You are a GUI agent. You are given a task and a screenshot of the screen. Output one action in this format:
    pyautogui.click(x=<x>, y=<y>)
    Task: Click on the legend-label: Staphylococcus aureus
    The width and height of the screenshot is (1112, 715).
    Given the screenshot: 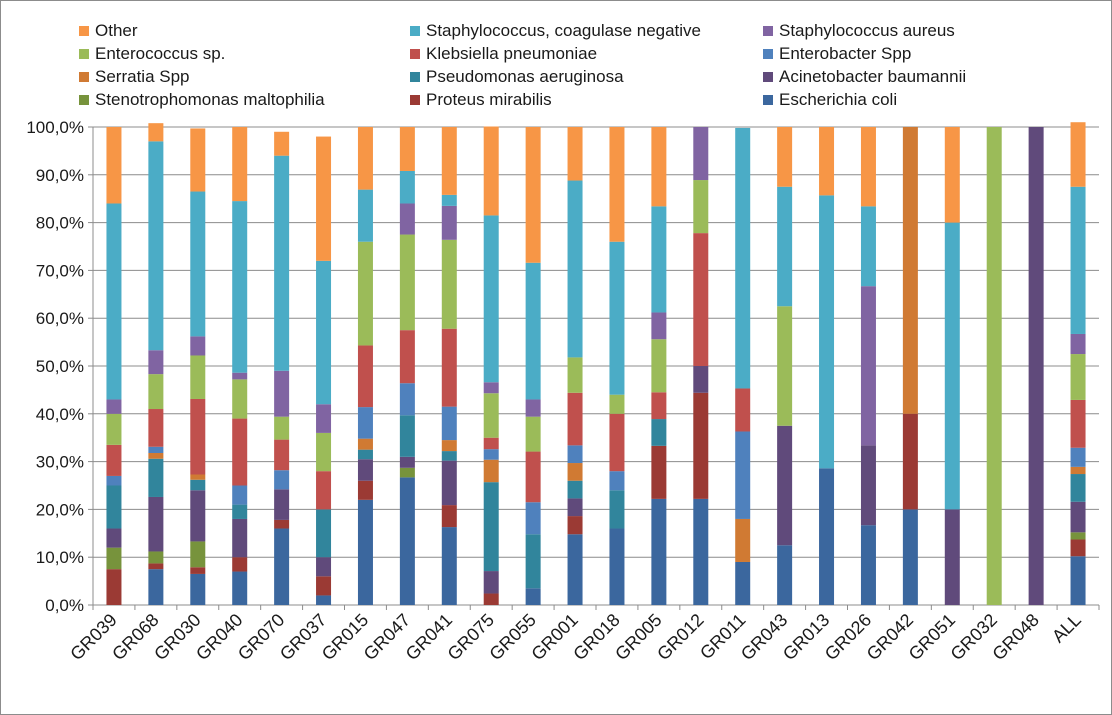 What is the action you would take?
    pyautogui.click(x=867, y=30)
    